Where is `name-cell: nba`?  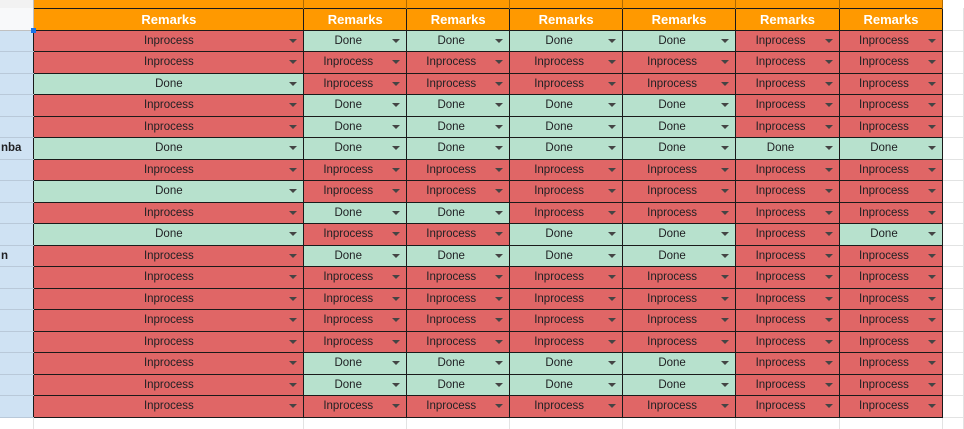 name-cell: nba is located at coordinates (17, 148).